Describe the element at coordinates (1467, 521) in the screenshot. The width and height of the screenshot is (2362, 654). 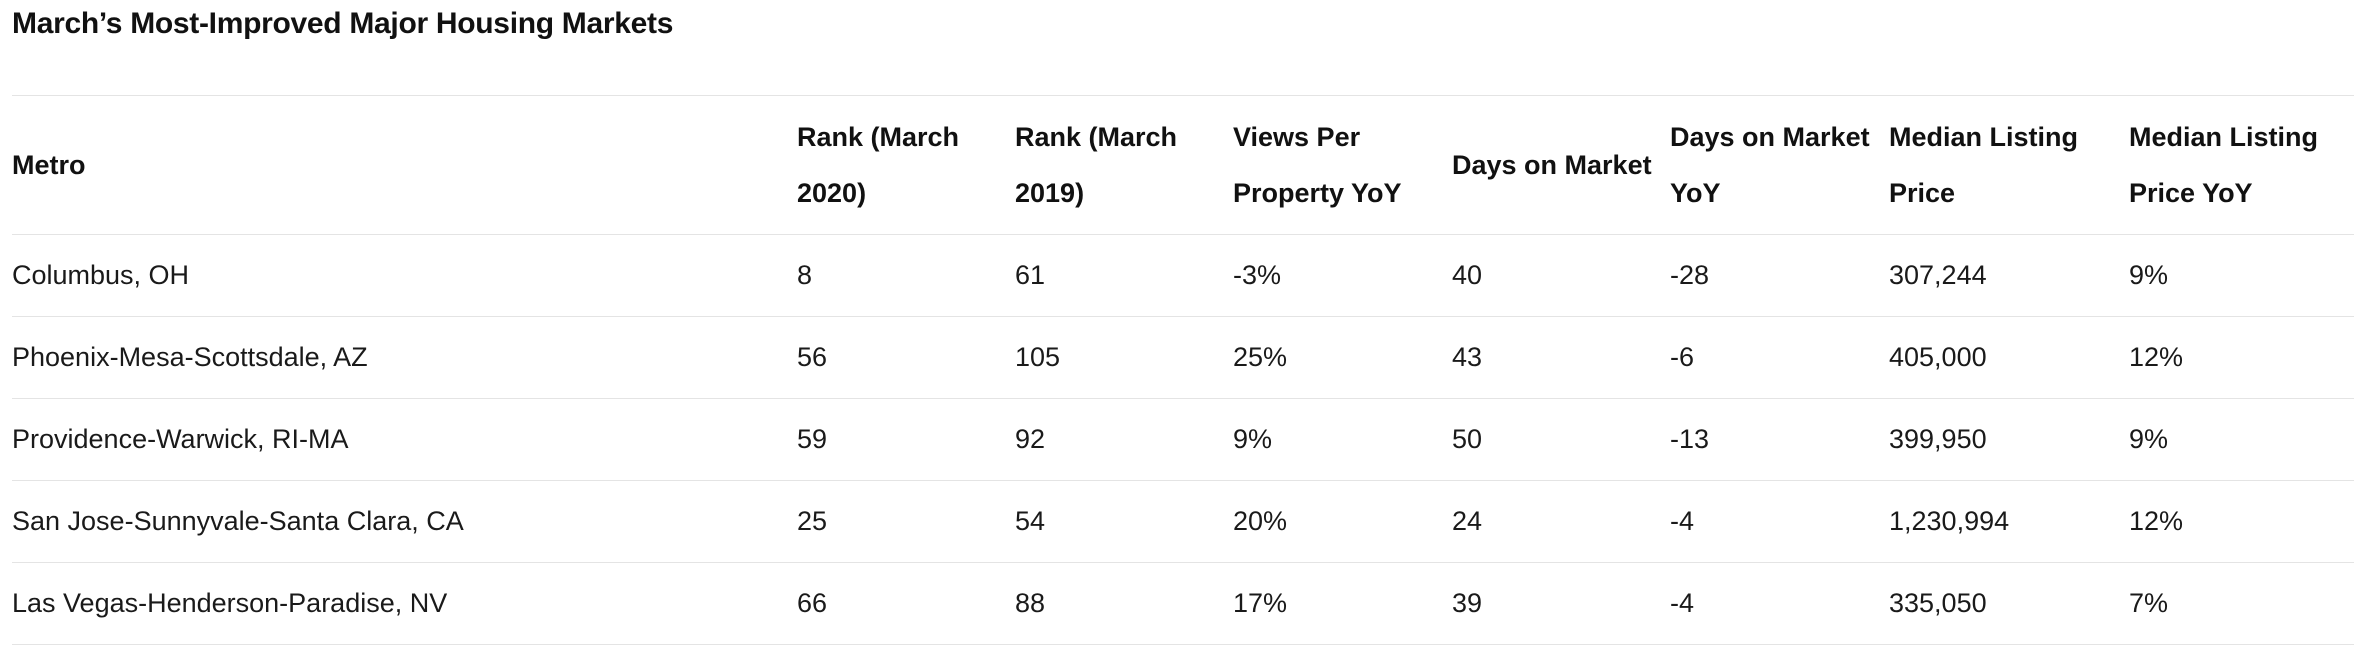
I see `cell-days-on-market: 24` at that location.